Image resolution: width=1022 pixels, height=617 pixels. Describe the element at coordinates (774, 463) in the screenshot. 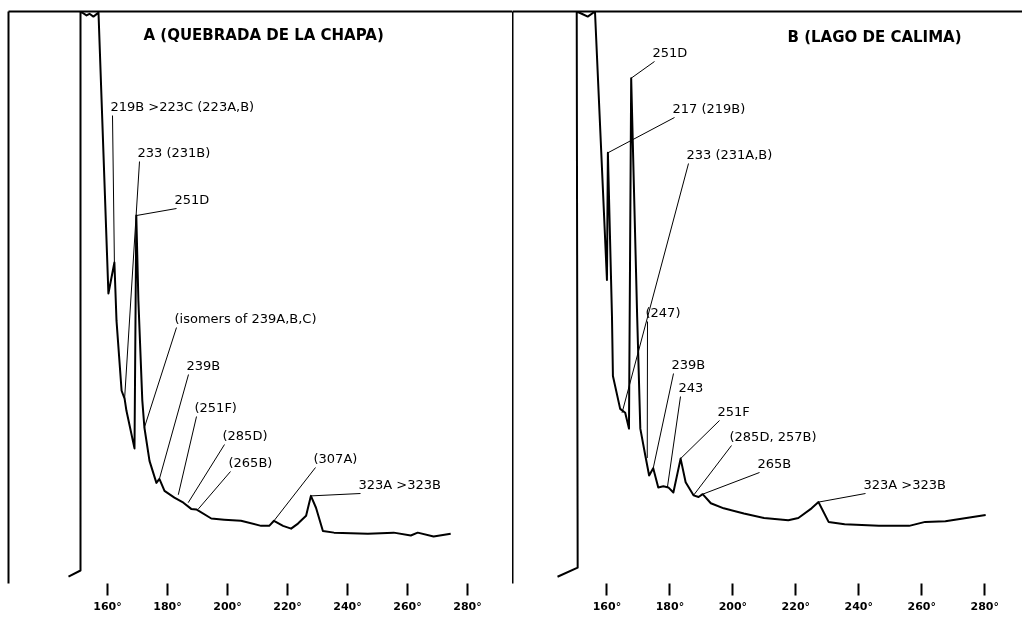

I see `annotation: 265B` at that location.